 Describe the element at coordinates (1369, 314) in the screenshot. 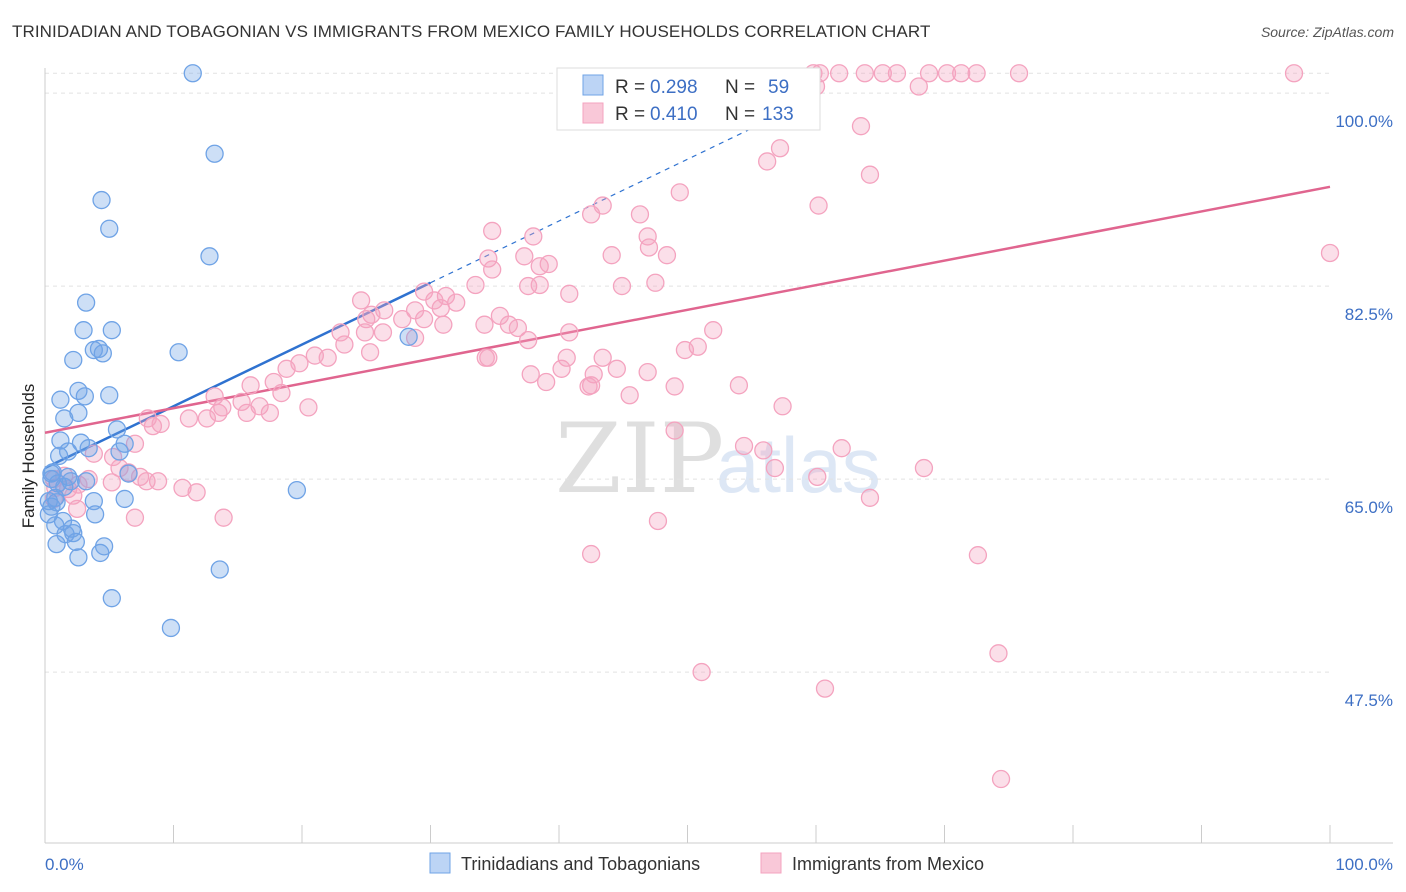

I see `y-tick-label: 82.5%` at that location.